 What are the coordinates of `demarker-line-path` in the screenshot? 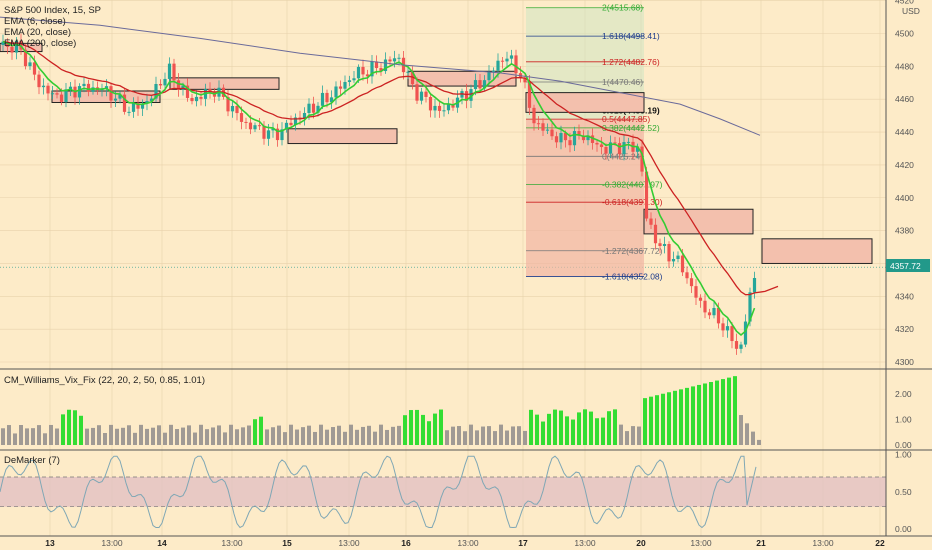 It's located at (378, 492).